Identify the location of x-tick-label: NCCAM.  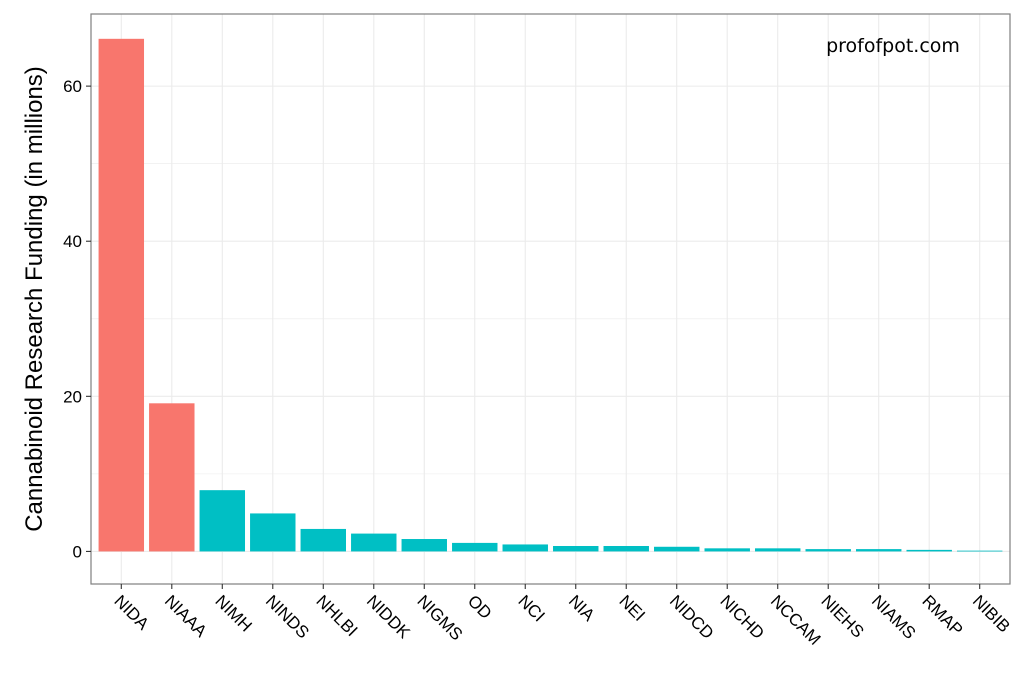
(796, 620).